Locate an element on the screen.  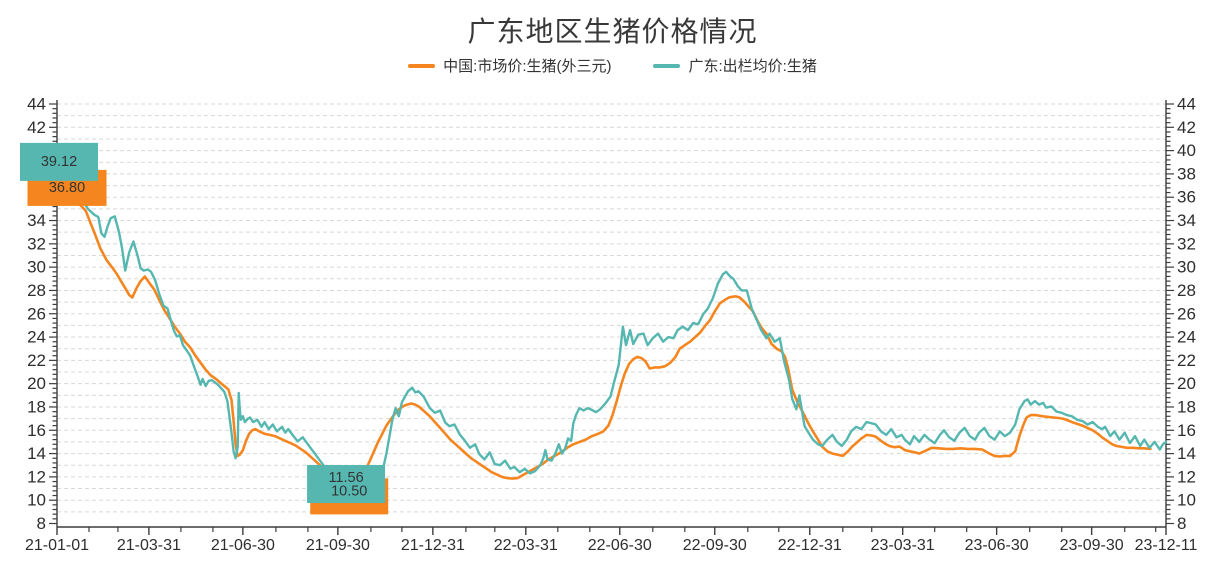
svg-text: 22-09-30 is located at coordinates (715, 545).